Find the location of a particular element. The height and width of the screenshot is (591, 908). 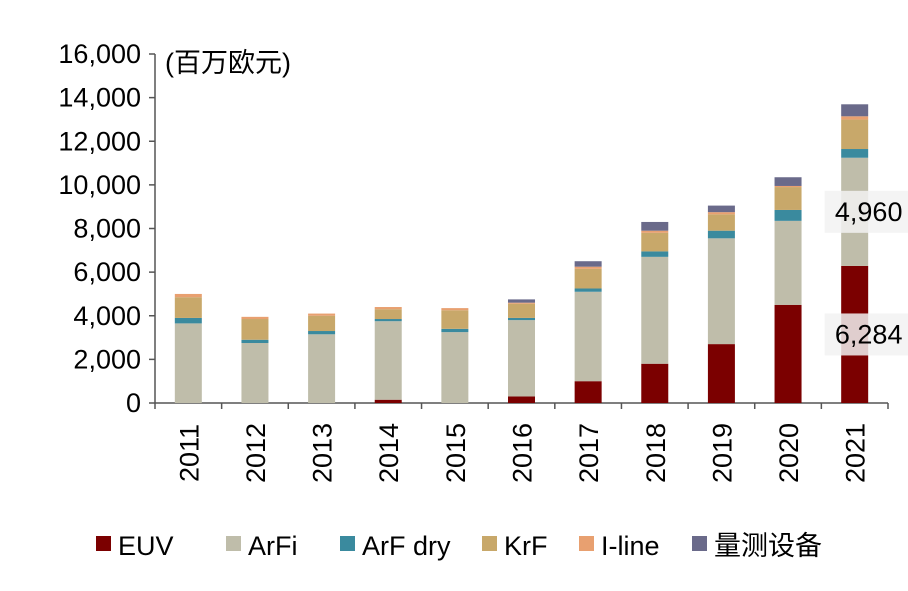

data-labels: 4,960 6,284 is located at coordinates (866, 273).